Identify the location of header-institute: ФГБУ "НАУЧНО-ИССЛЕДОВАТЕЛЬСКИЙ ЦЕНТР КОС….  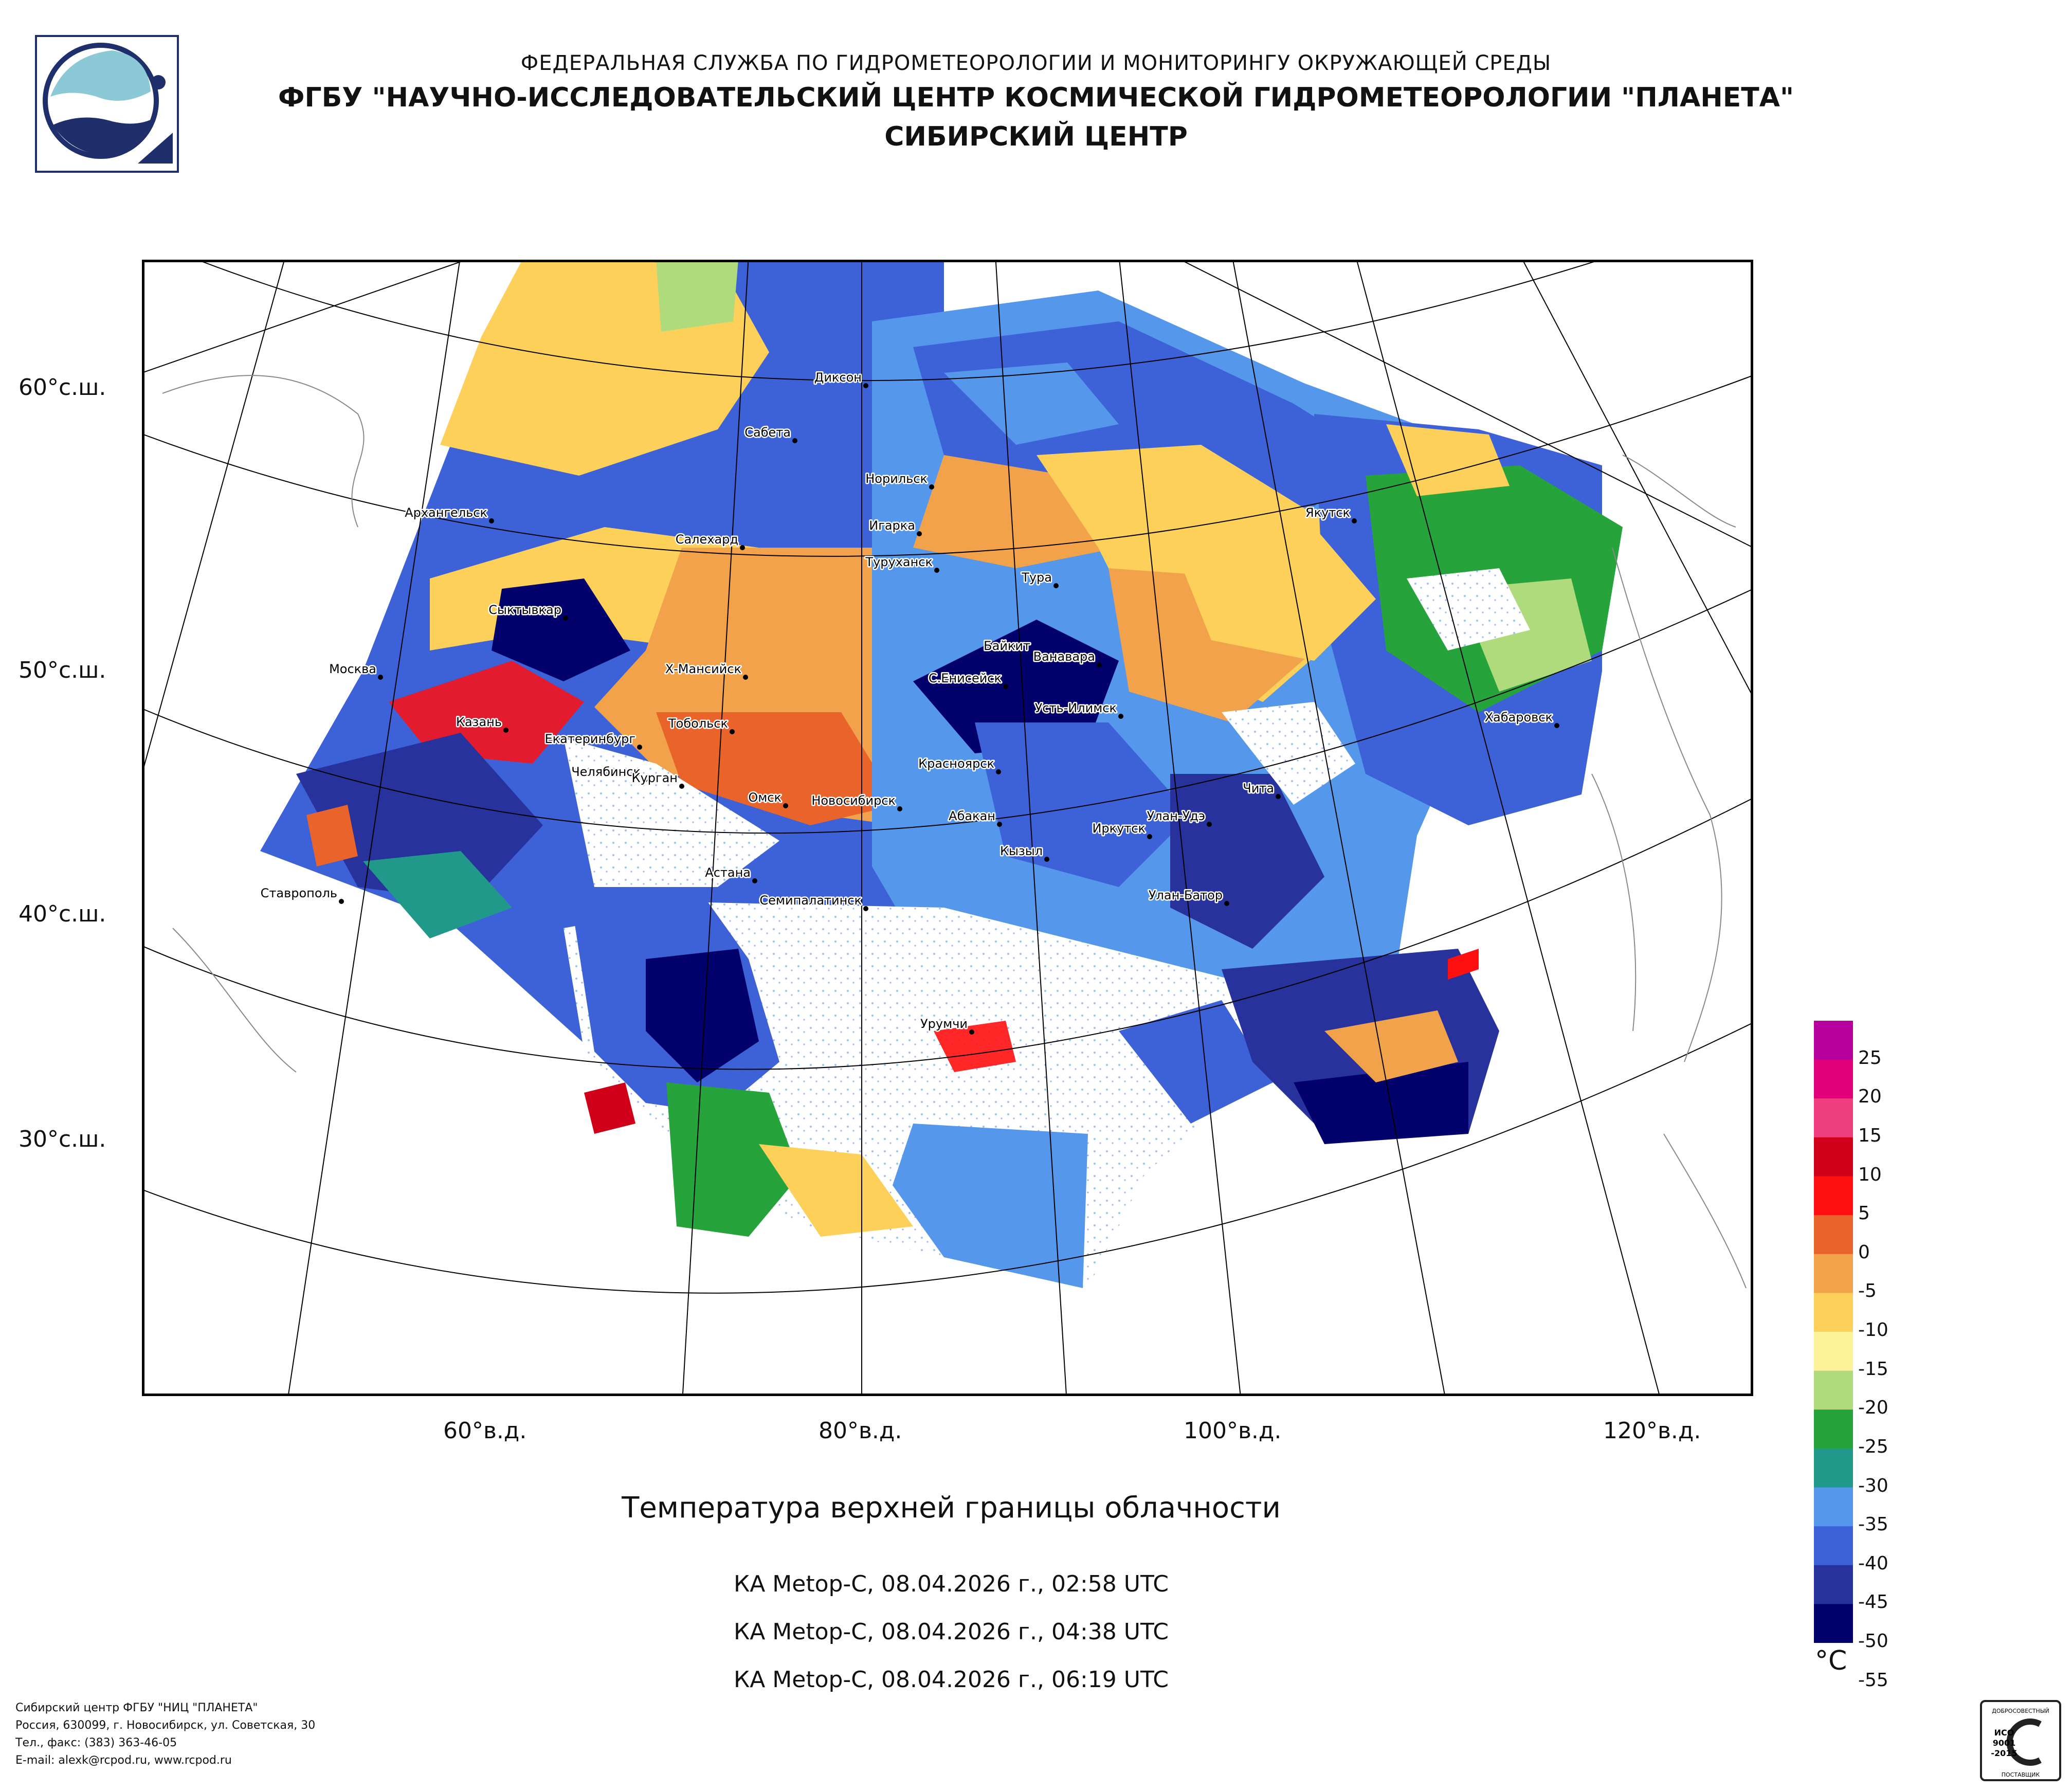
(1036, 97).